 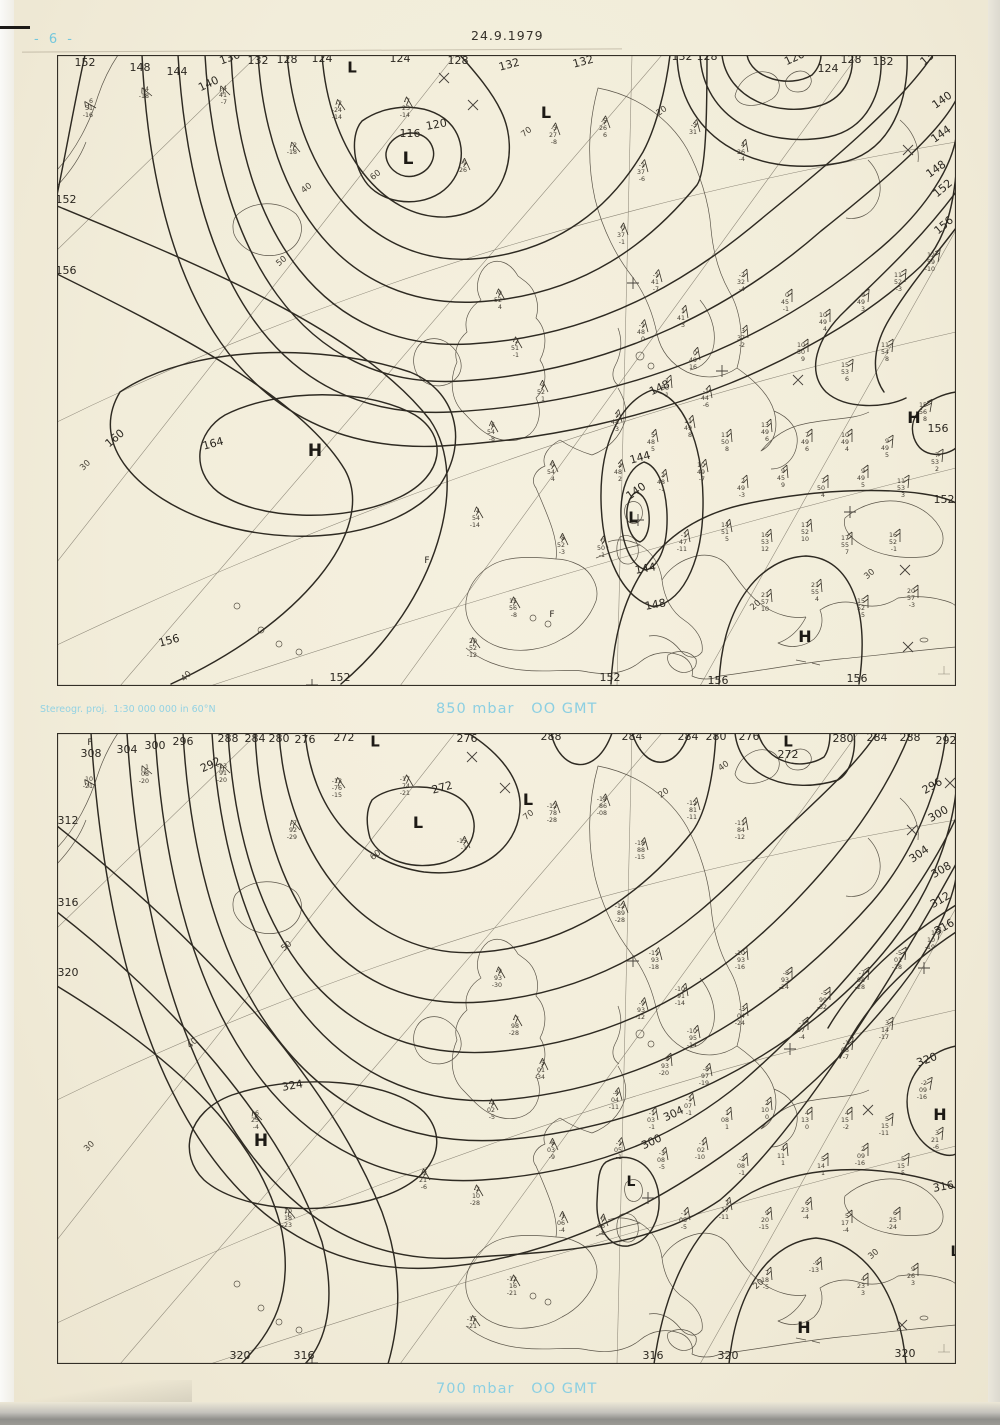 I want to click on svg-text: 7, so click(x=823, y=481).